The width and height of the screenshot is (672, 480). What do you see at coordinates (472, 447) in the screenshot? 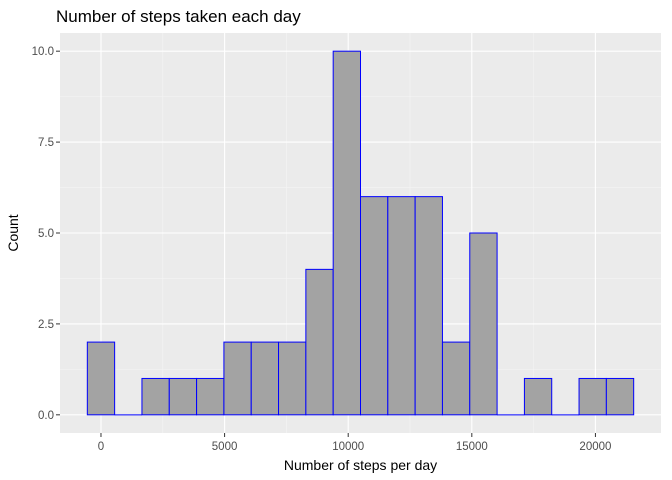
I see `x-tick-label: 15000` at bounding box center [472, 447].